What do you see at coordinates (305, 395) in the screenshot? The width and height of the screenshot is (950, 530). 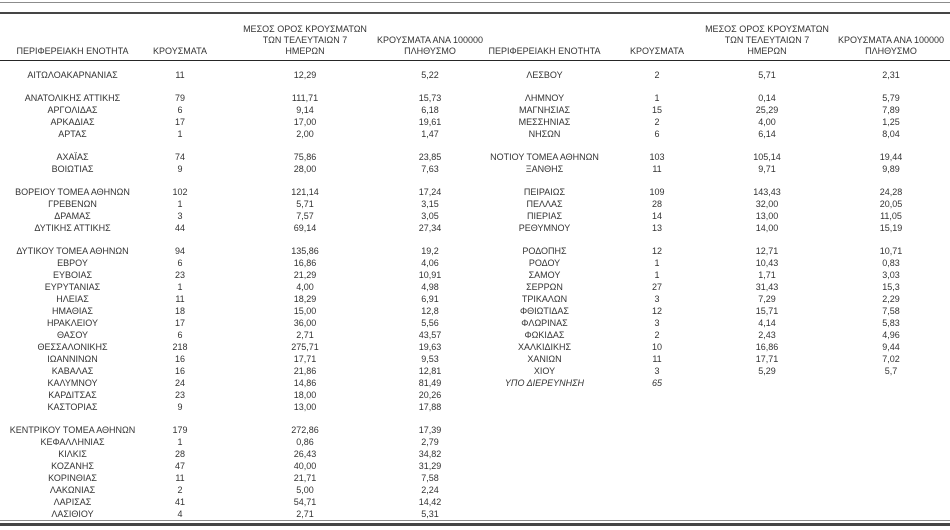 I see `avg-7day-cell-left: 18,00` at bounding box center [305, 395].